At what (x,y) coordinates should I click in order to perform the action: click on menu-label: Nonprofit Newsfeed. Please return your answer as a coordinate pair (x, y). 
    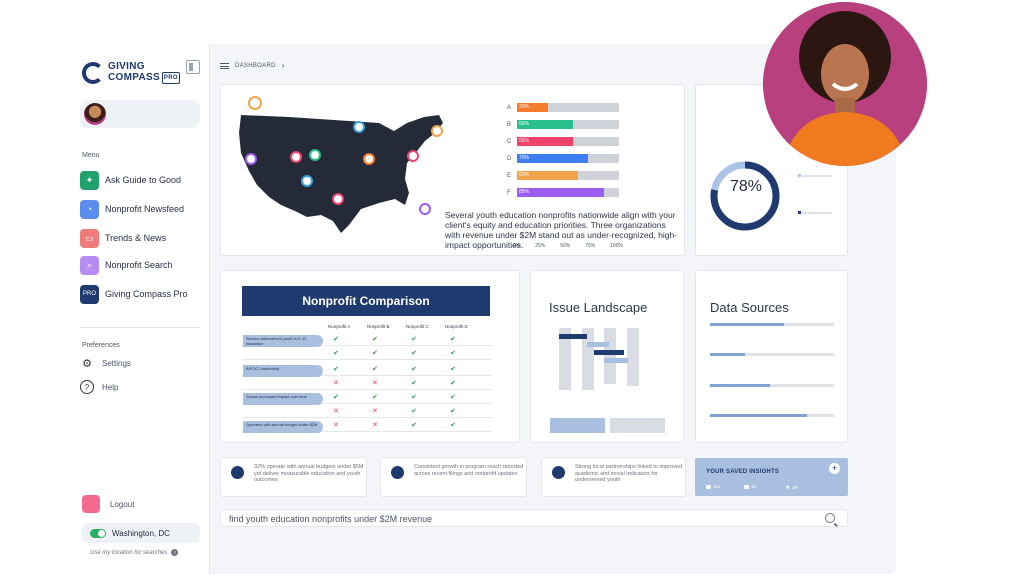
    Looking at the image, I should click on (145, 209).